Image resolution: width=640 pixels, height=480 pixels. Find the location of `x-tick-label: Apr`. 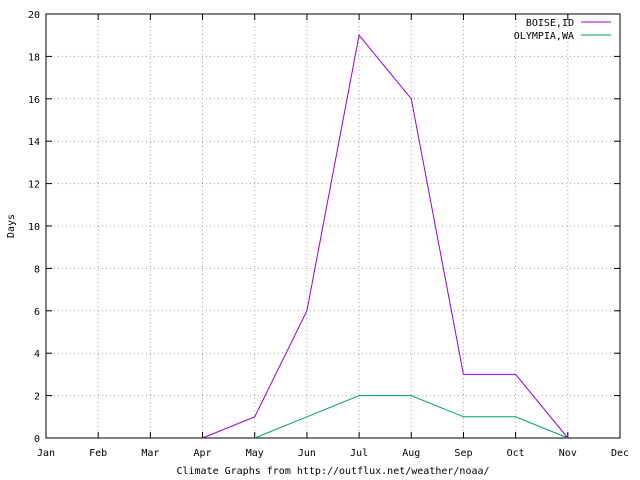

x-tick-label: Apr is located at coordinates (203, 453).